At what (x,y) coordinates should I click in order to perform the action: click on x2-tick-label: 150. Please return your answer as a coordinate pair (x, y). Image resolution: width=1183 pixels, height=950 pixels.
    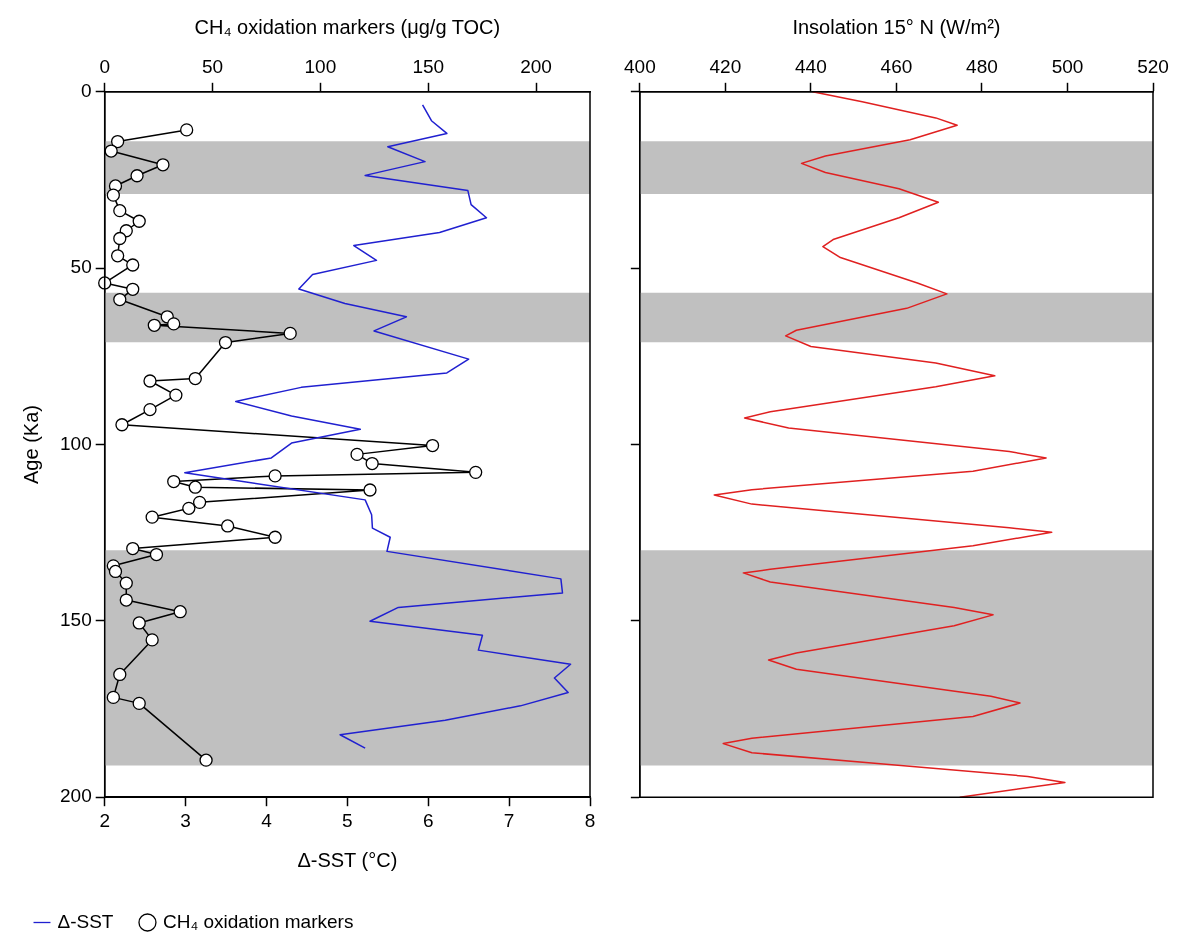
    Looking at the image, I should click on (428, 66).